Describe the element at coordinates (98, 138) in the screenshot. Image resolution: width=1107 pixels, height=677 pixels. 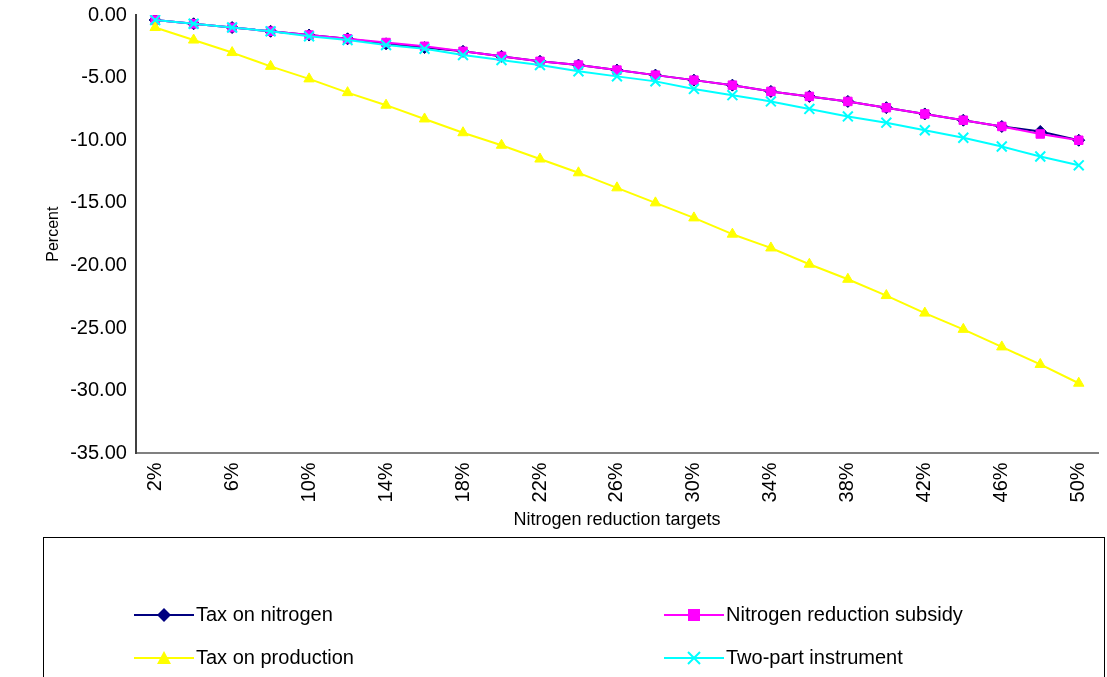
I see `y-tick-label: -10.00` at that location.